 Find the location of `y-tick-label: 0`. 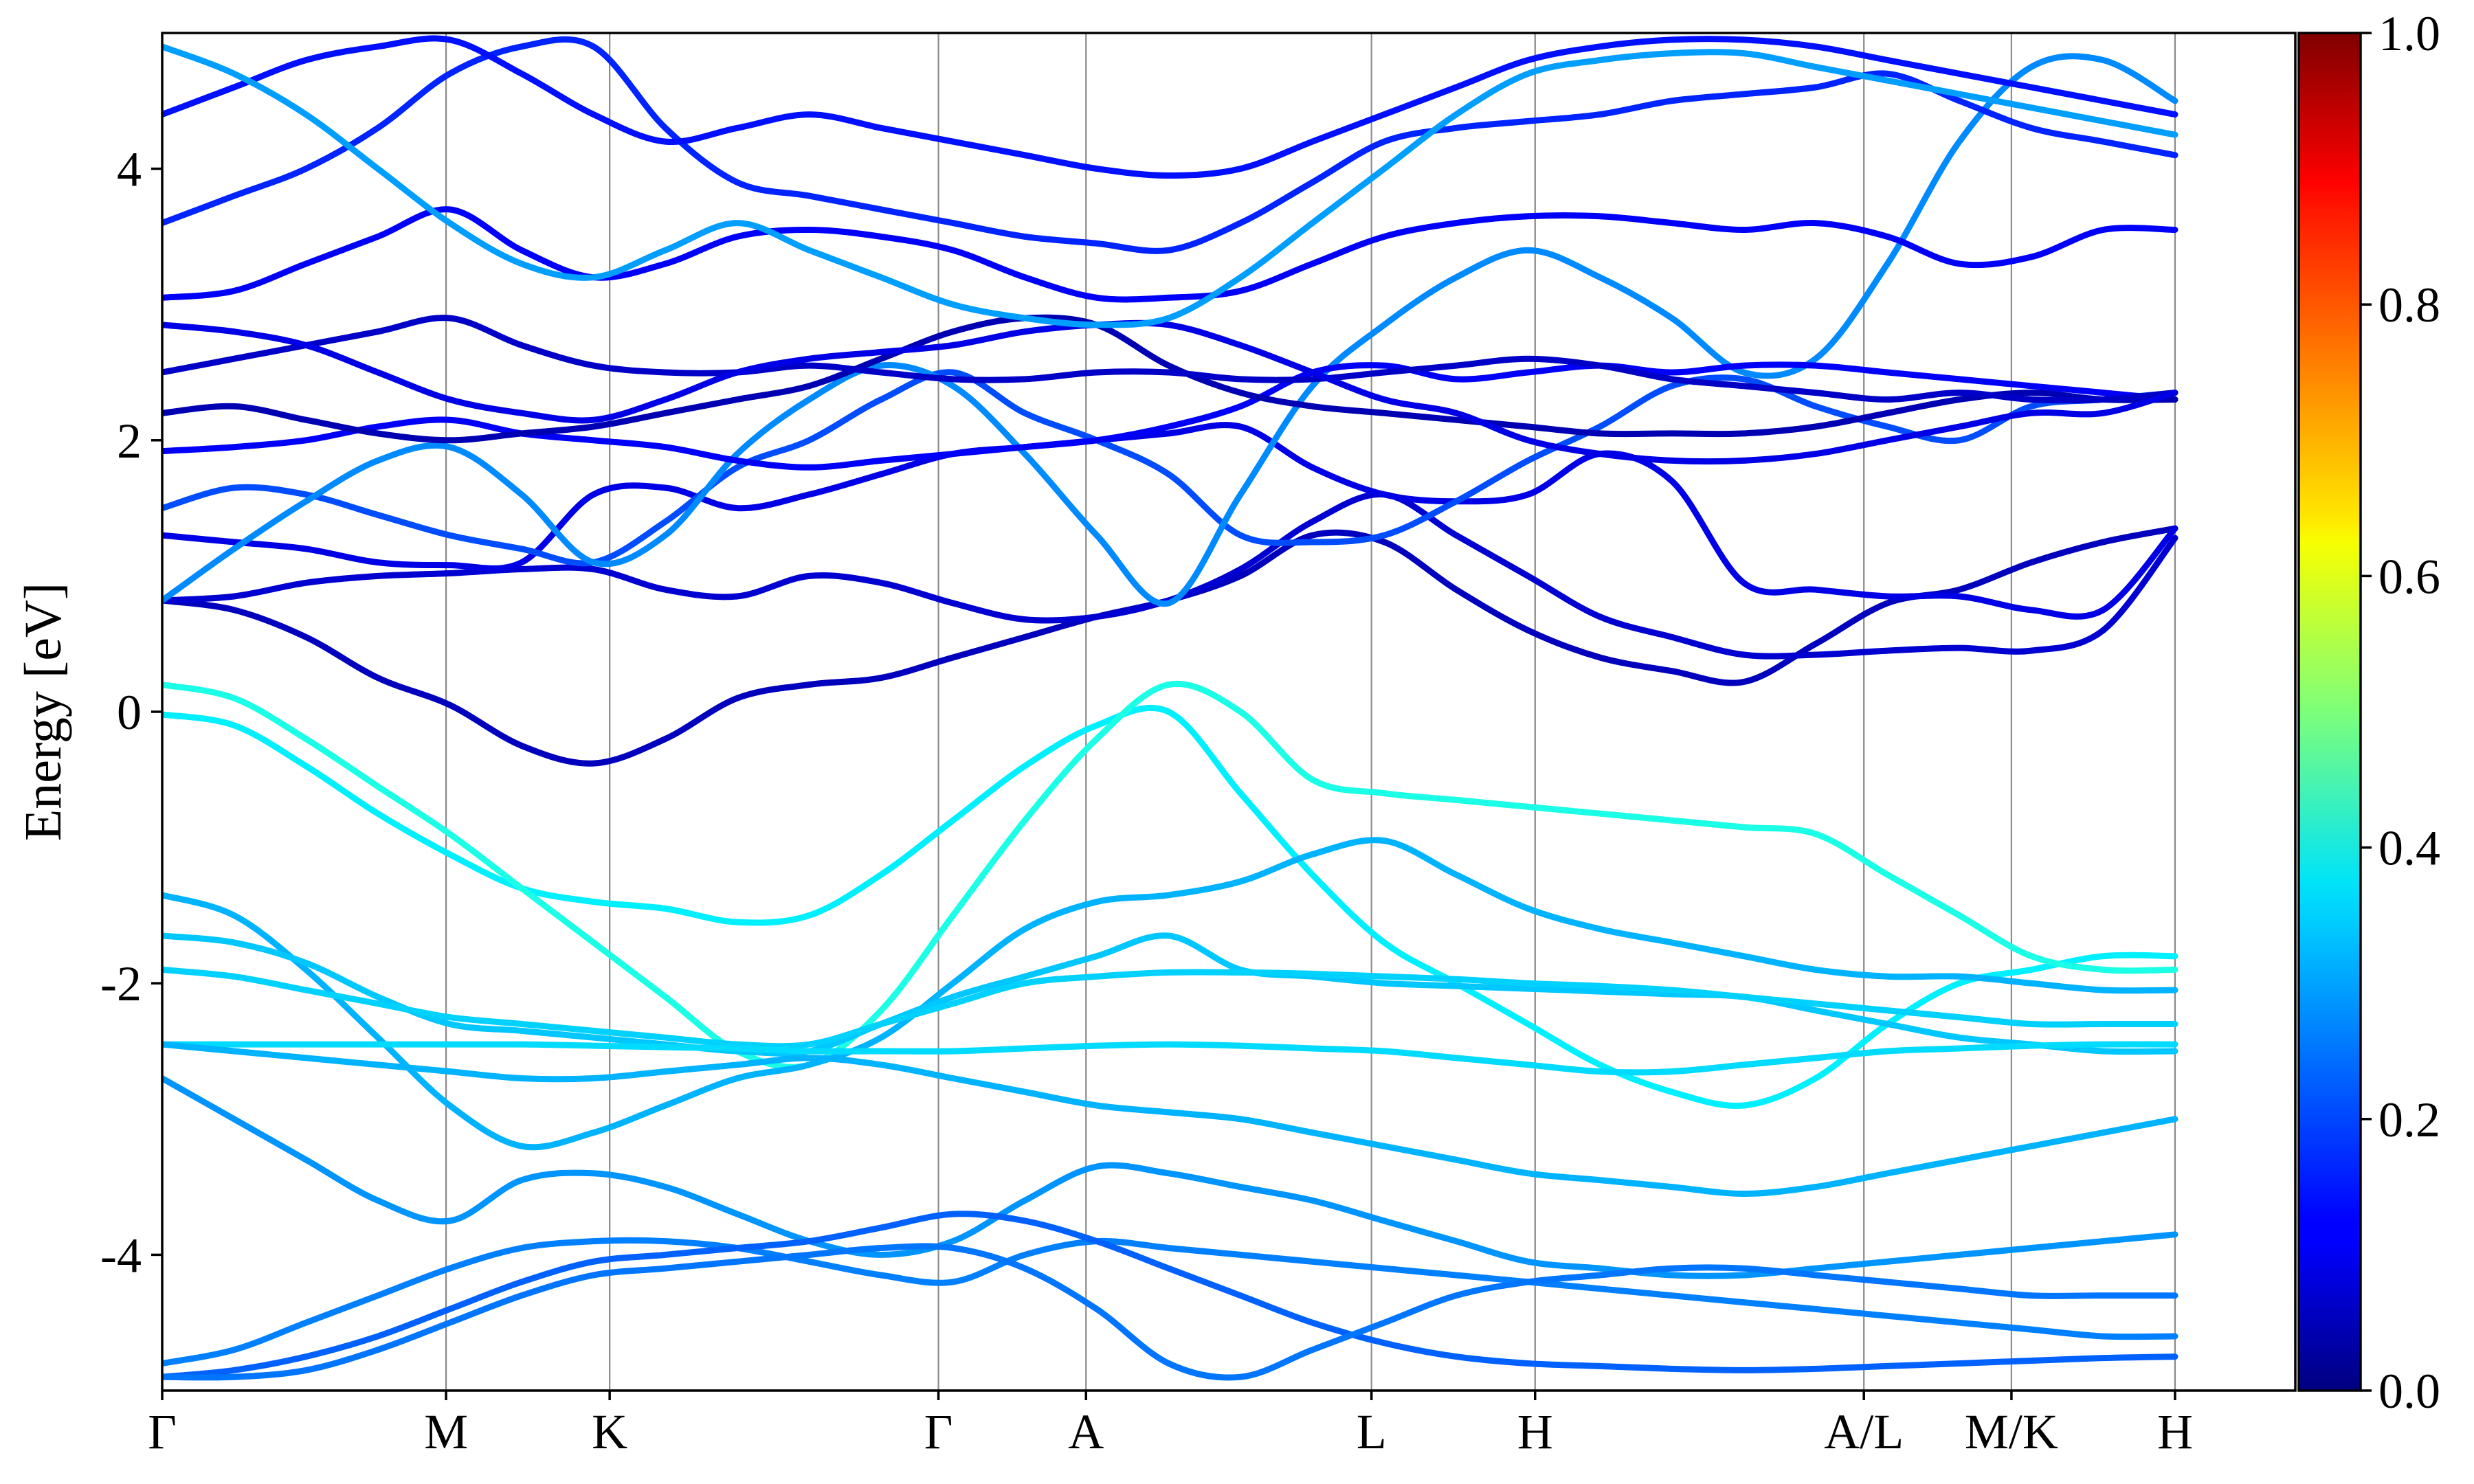

y-tick-label: 0 is located at coordinates (129, 712).